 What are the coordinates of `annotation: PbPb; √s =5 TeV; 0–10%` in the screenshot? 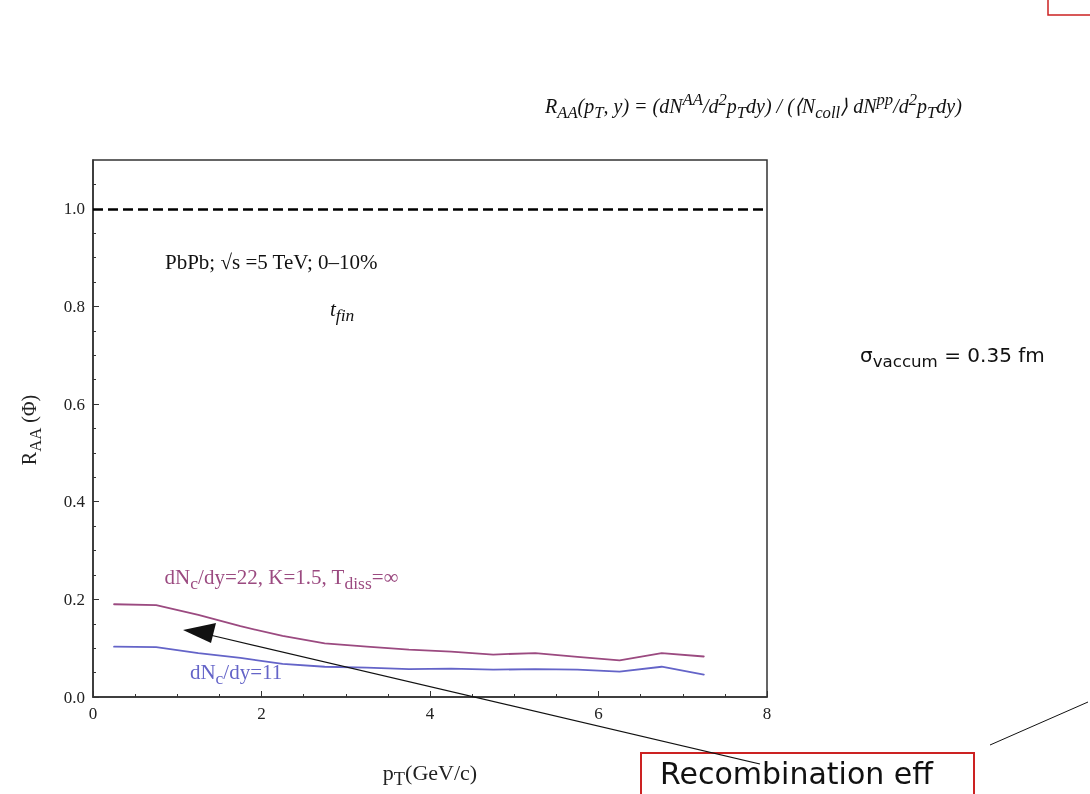 It's located at (271, 262).